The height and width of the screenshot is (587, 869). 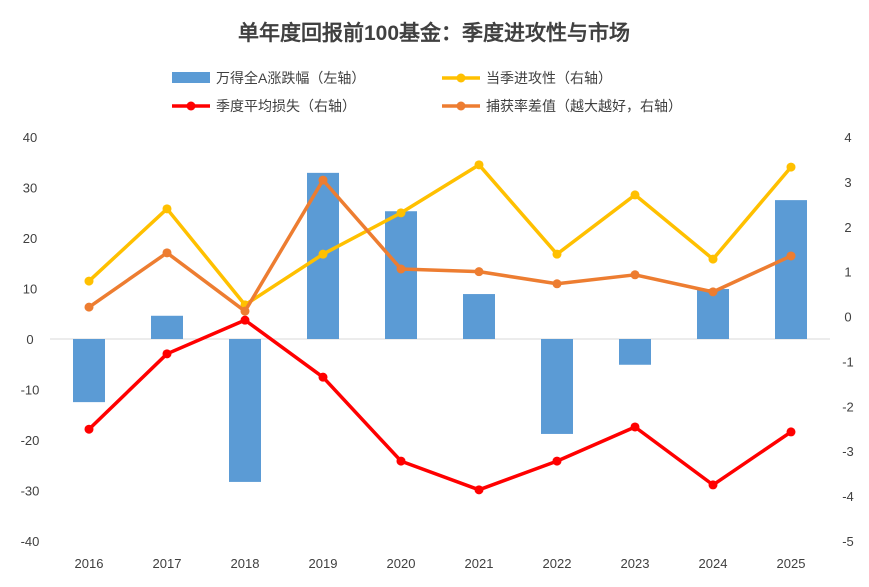 What do you see at coordinates (848, 451) in the screenshot?
I see `right-axis-tick-label: -3` at bounding box center [848, 451].